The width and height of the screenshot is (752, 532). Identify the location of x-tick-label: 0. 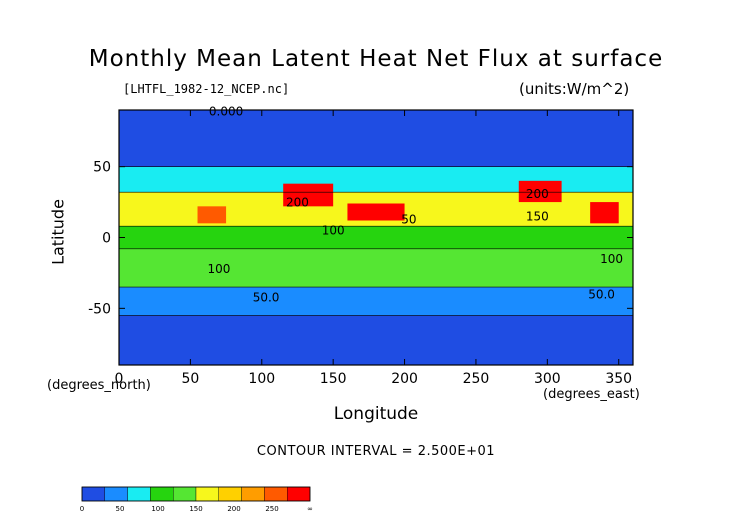
(119, 379).